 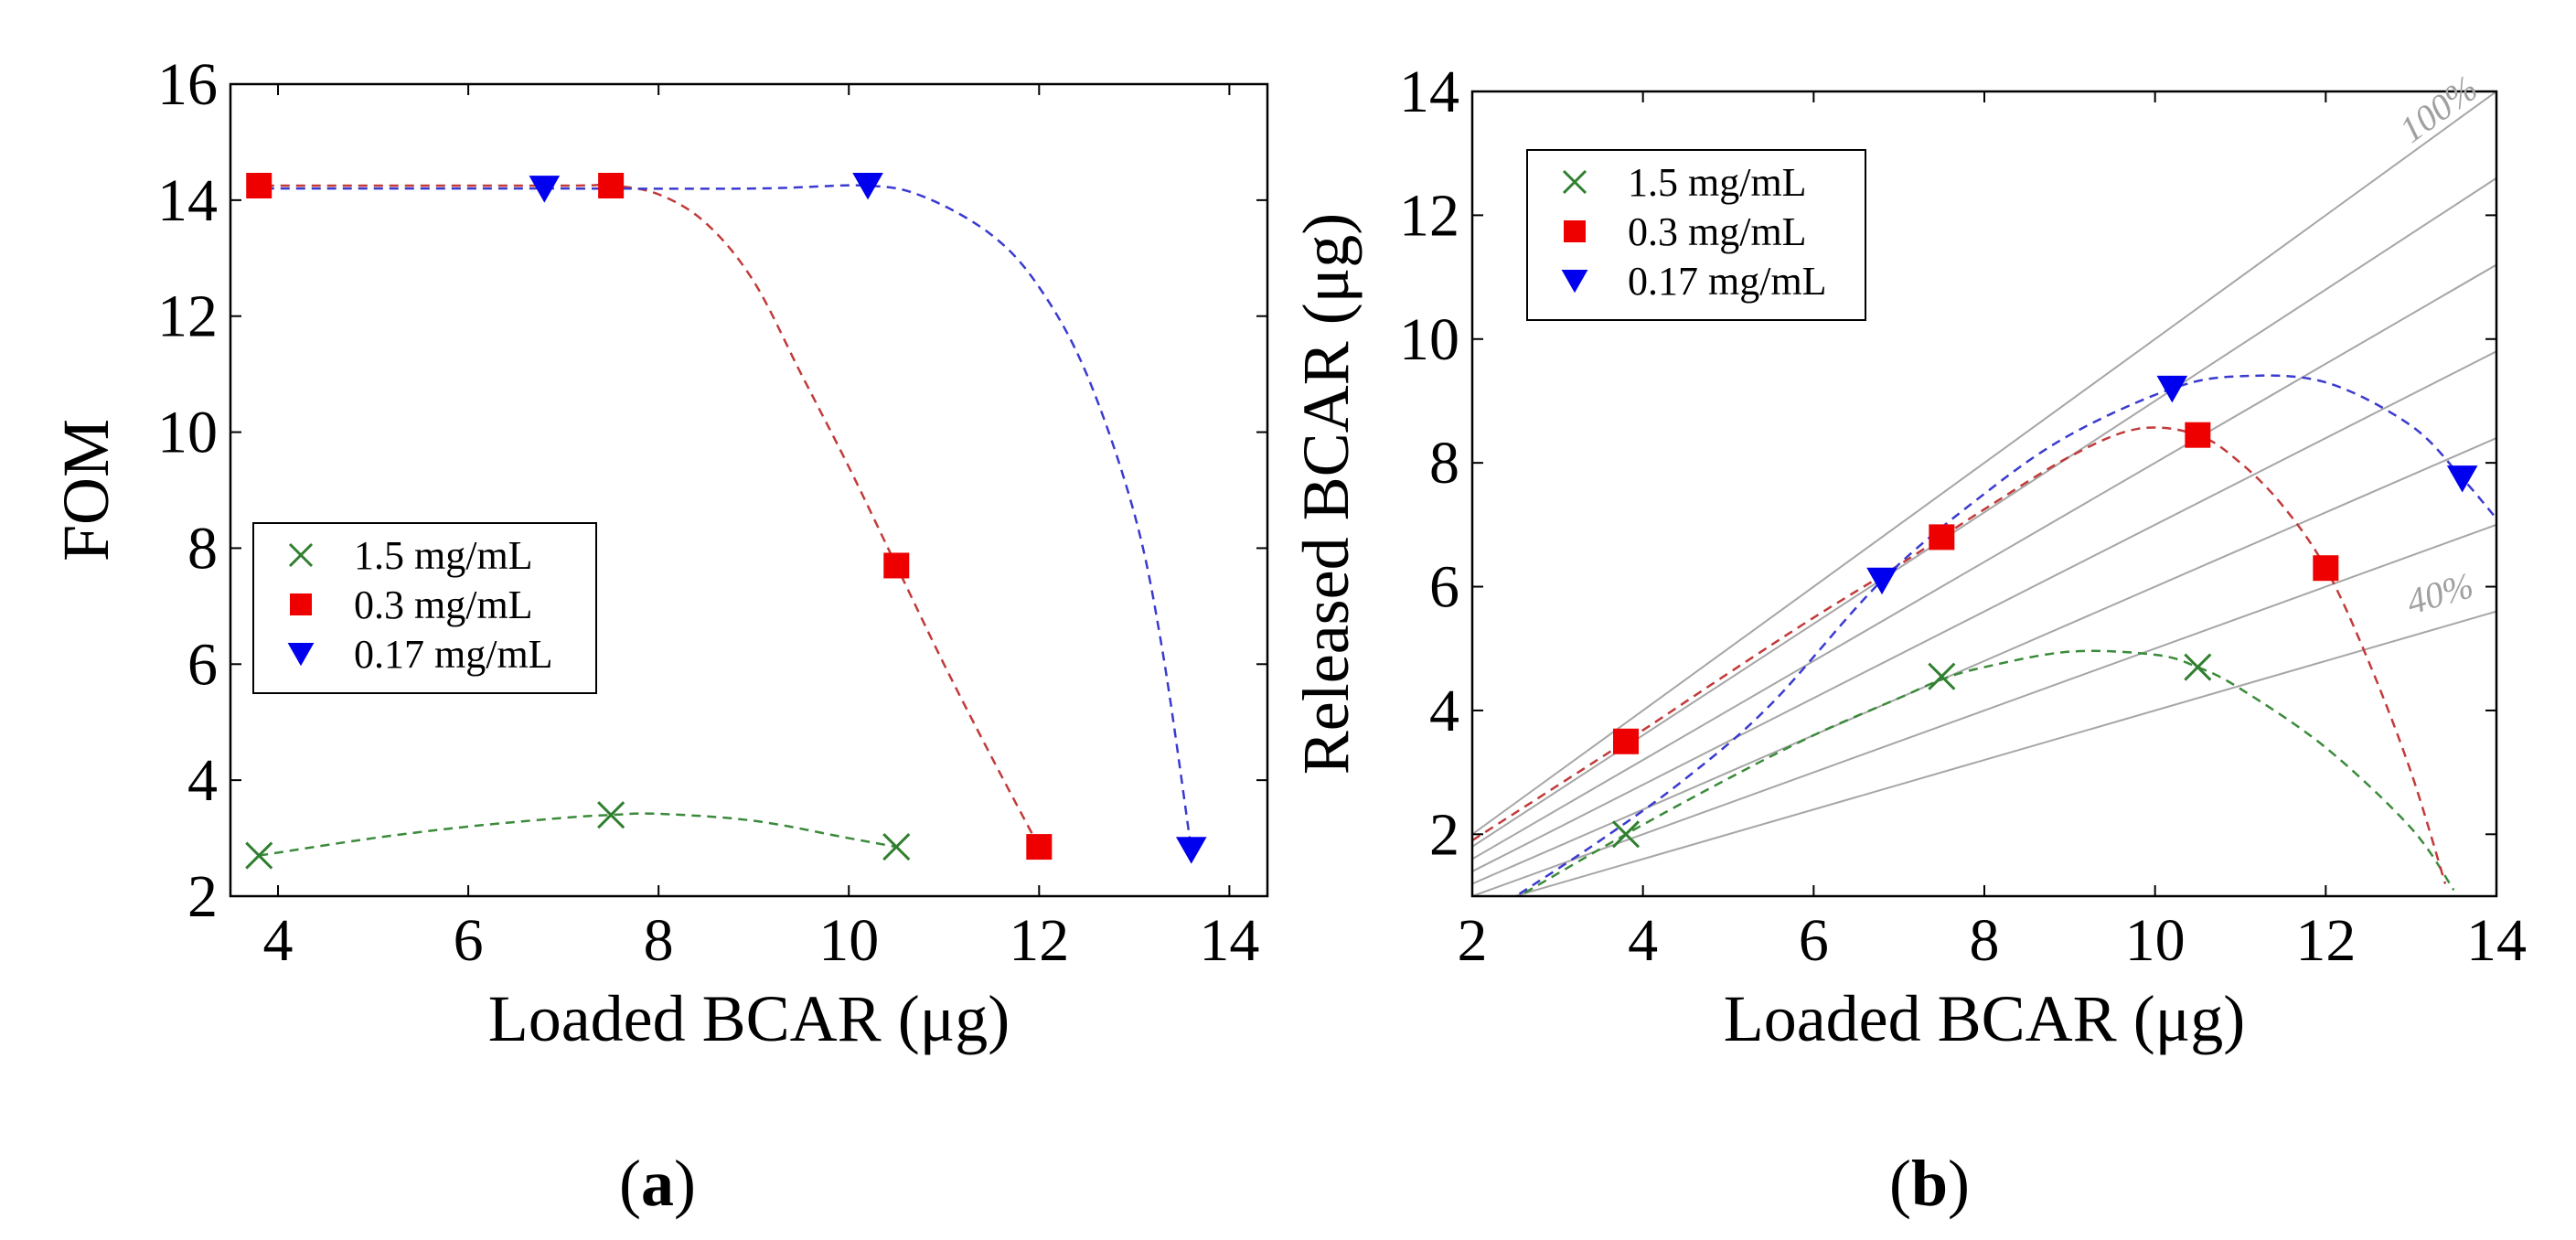 What do you see at coordinates (685, 1183) in the screenshot?
I see `panel-a-paren-close: )` at bounding box center [685, 1183].